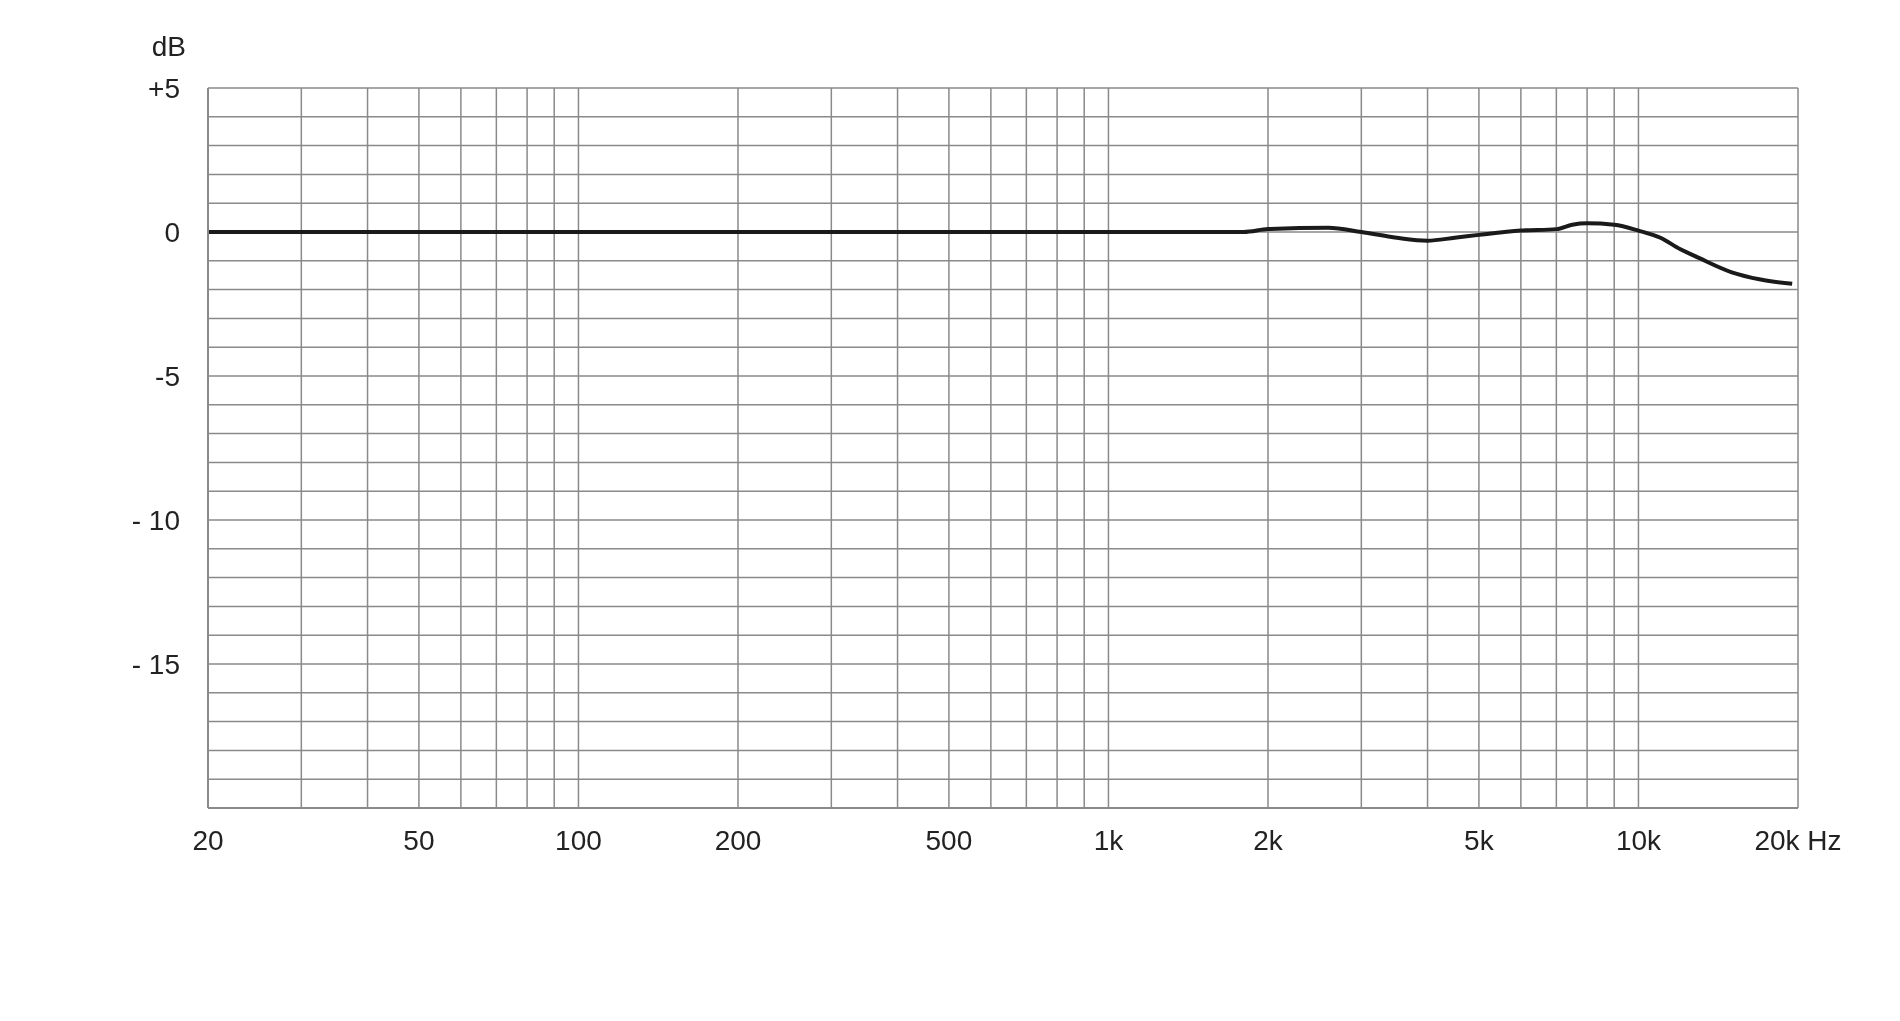 This screenshot has width=1900, height=1021. What do you see at coordinates (419, 840) in the screenshot?
I see `x-tick-label: 50` at bounding box center [419, 840].